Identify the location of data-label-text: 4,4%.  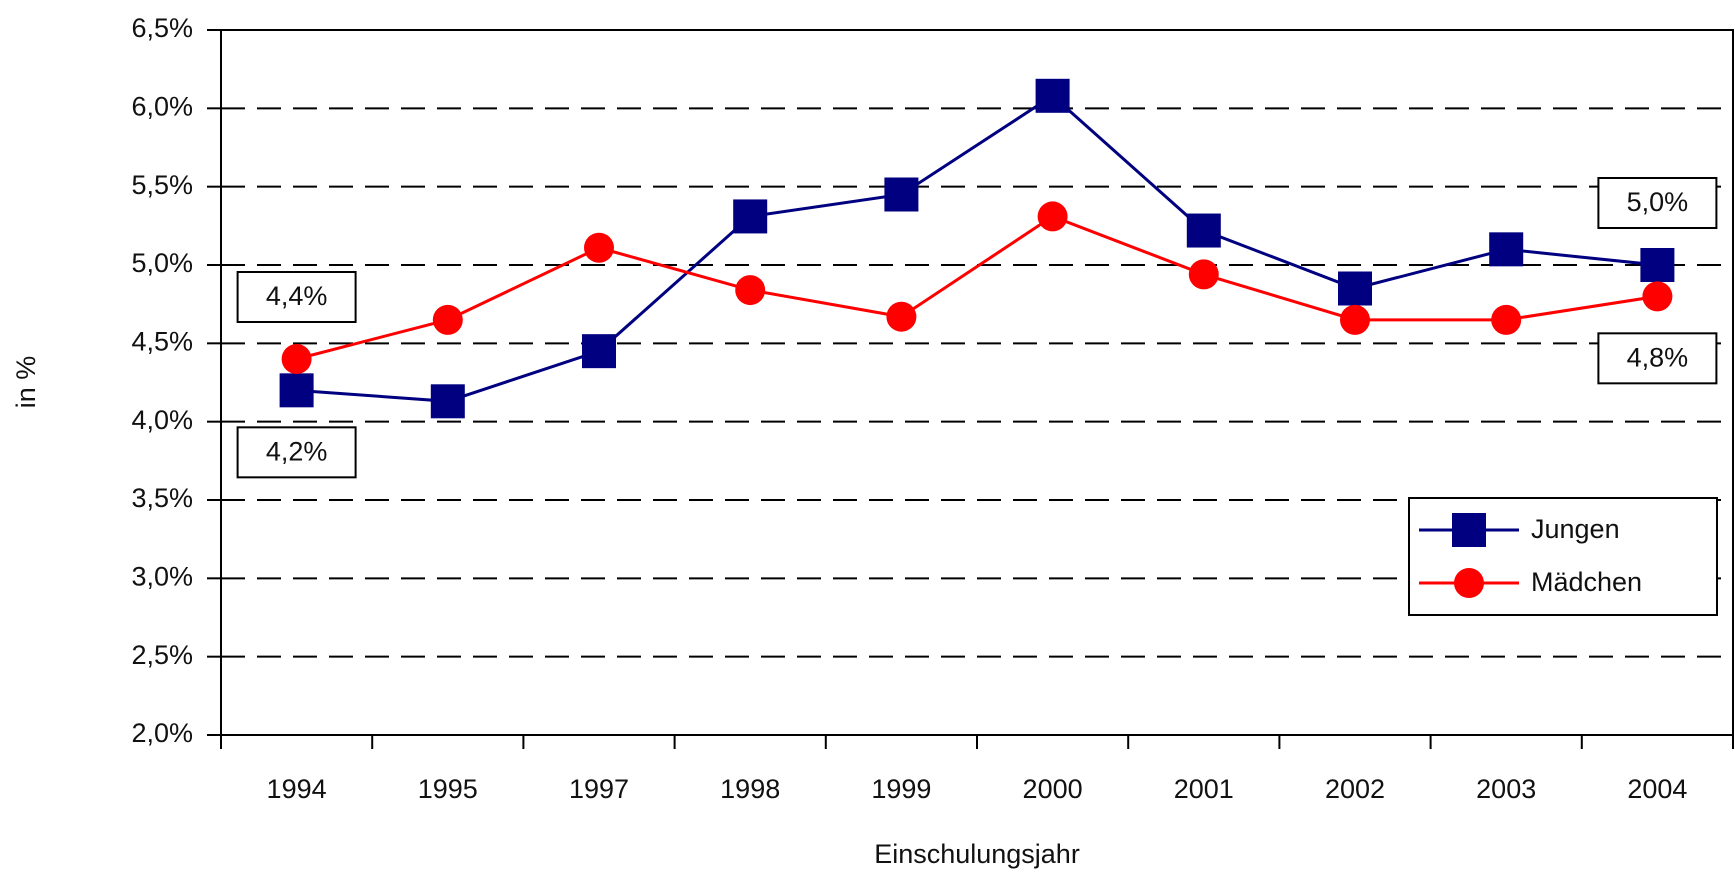
(297, 296).